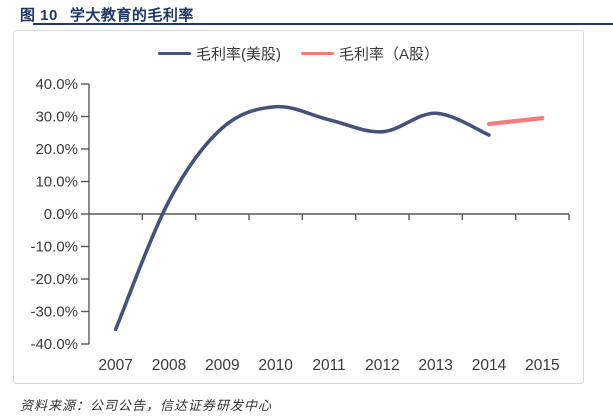 Image resolution: width=613 pixels, height=420 pixels. I want to click on x-tick-label: 2015, so click(542, 365).